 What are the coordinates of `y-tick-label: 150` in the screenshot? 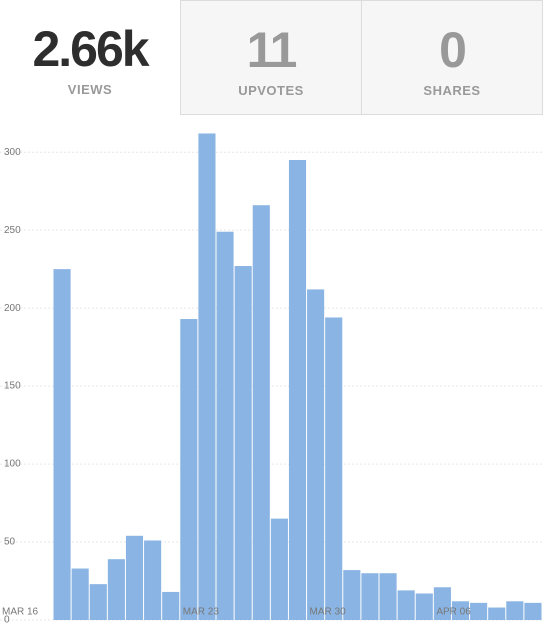 It's located at (12, 386).